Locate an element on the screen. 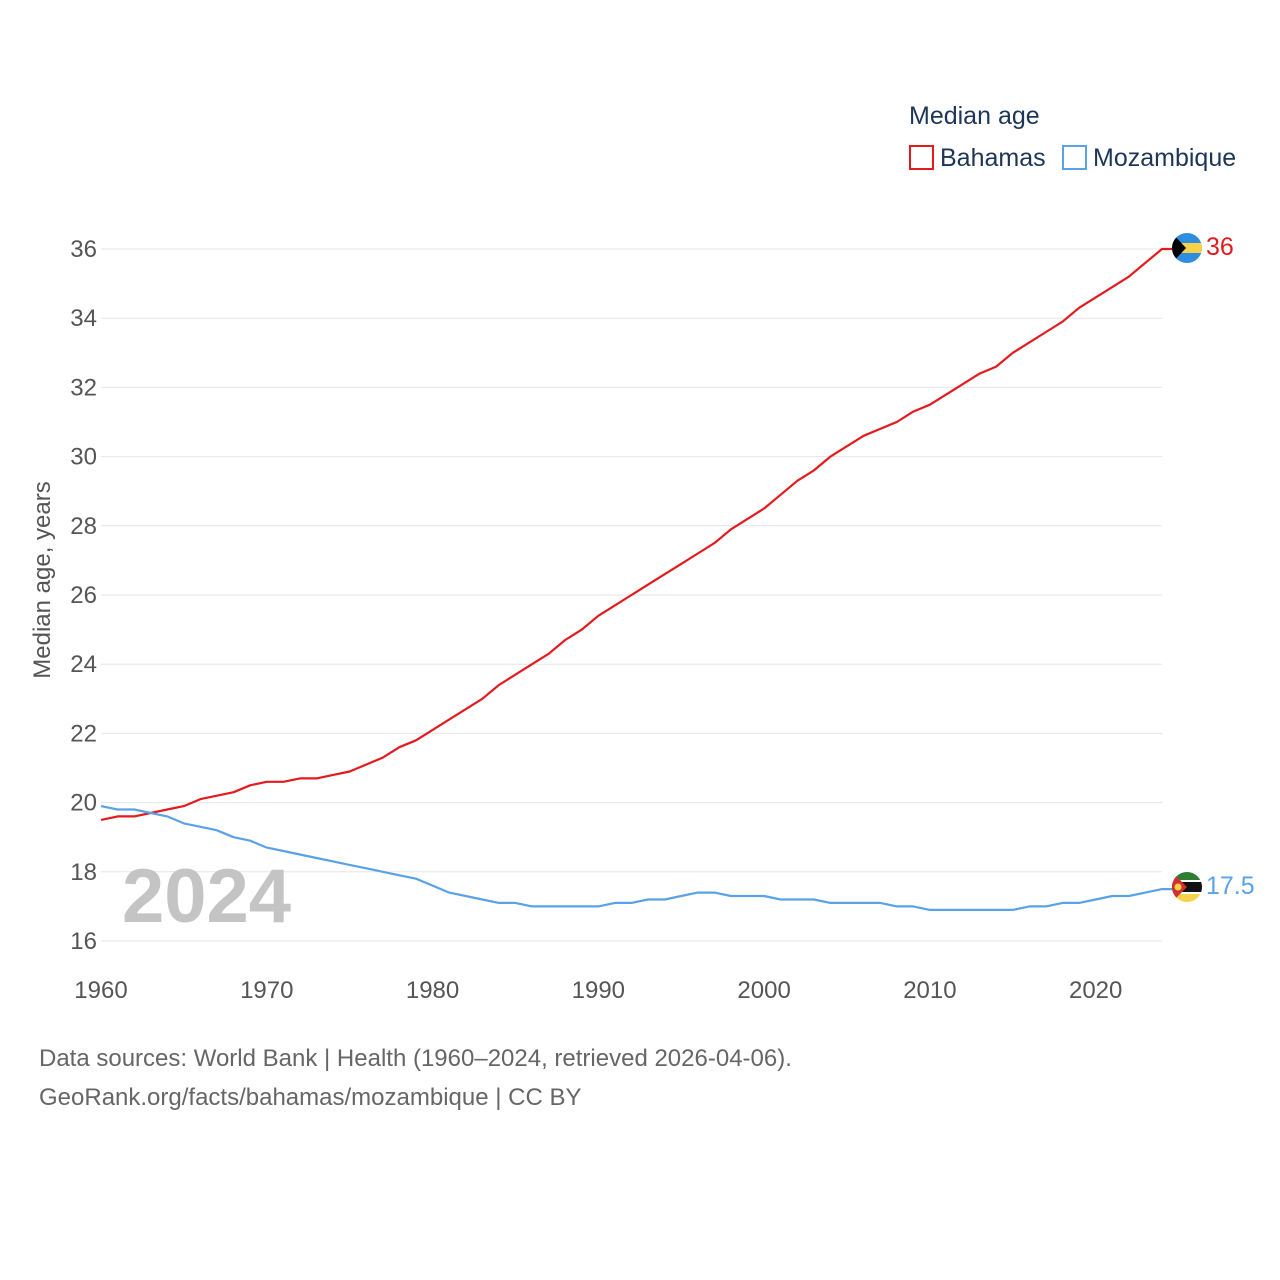 The image size is (1280, 1280). bahamas-flag-icon is located at coordinates (1187, 248).